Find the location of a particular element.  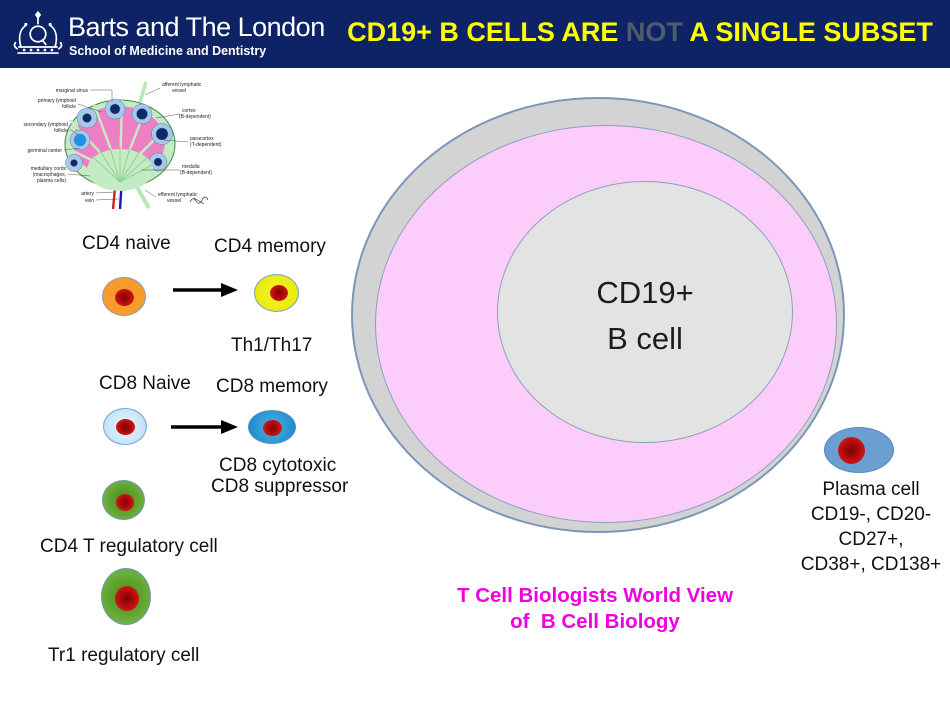

cd4-memory-label: CD4 memory is located at coordinates (270, 246).